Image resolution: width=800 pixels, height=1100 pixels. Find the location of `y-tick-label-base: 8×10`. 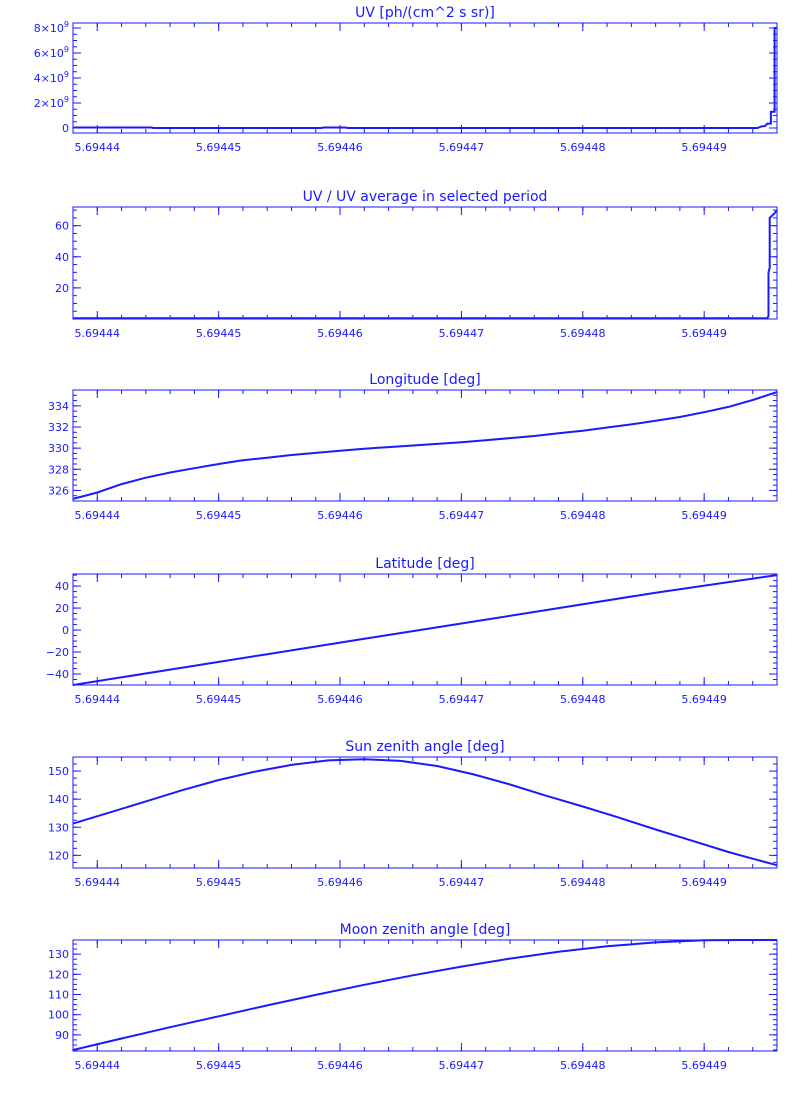

y-tick-label-base: 8×10 is located at coordinates (49, 28).